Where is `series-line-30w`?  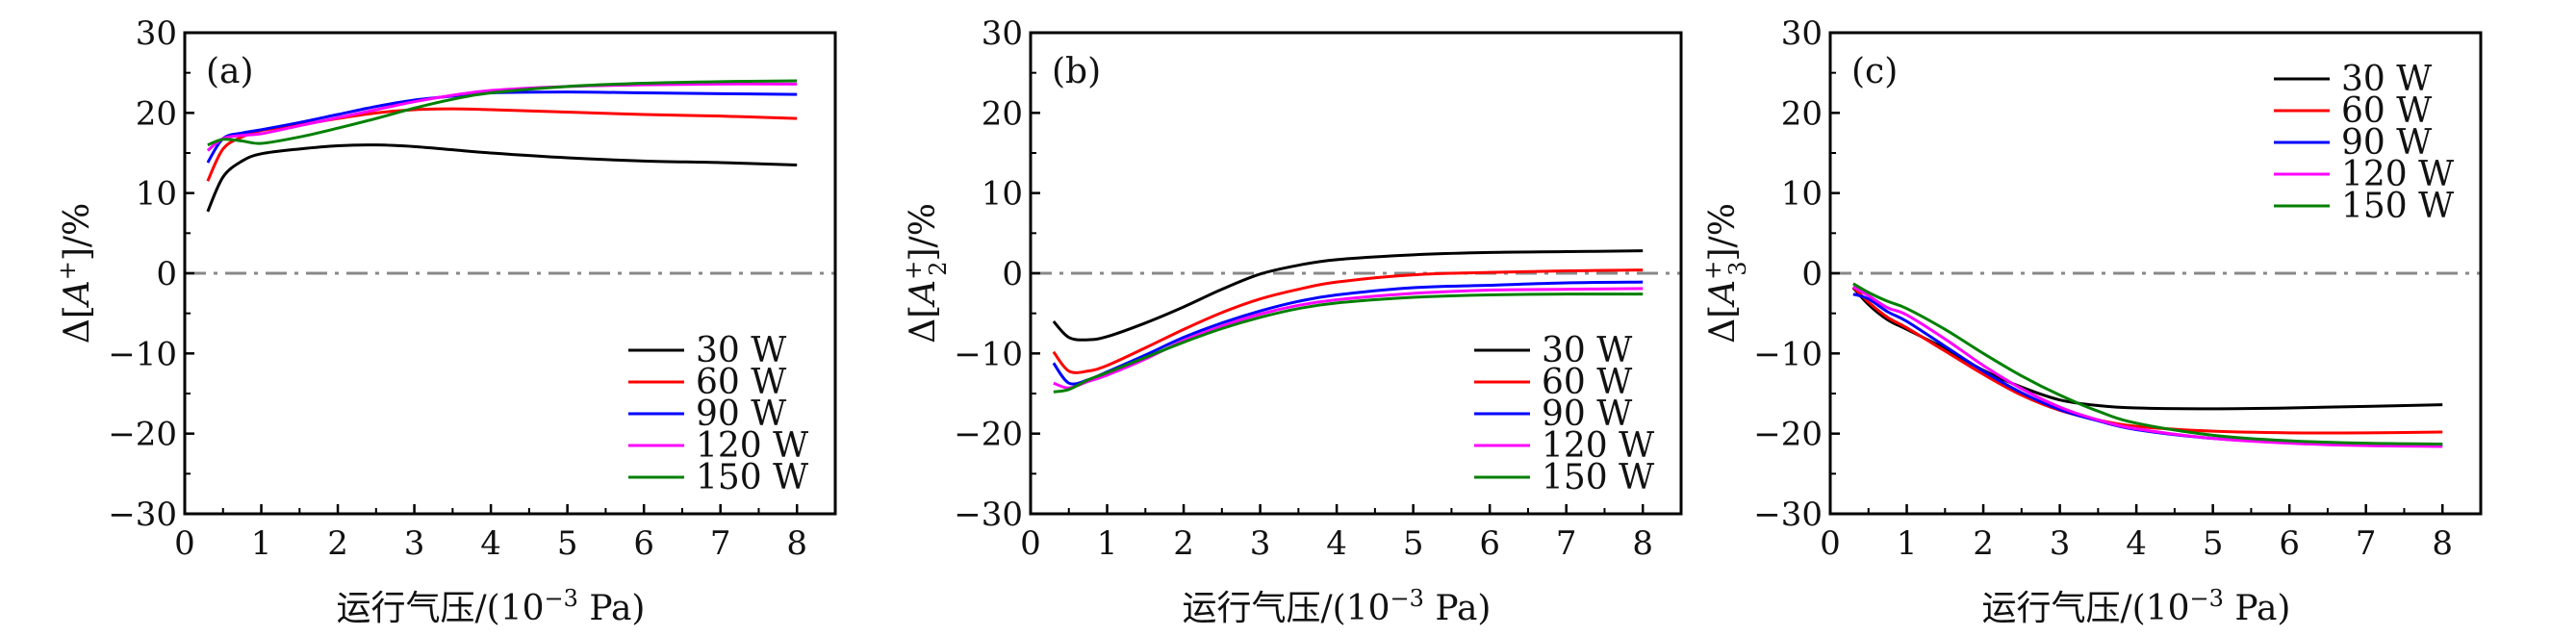 series-line-30w is located at coordinates (1348, 295).